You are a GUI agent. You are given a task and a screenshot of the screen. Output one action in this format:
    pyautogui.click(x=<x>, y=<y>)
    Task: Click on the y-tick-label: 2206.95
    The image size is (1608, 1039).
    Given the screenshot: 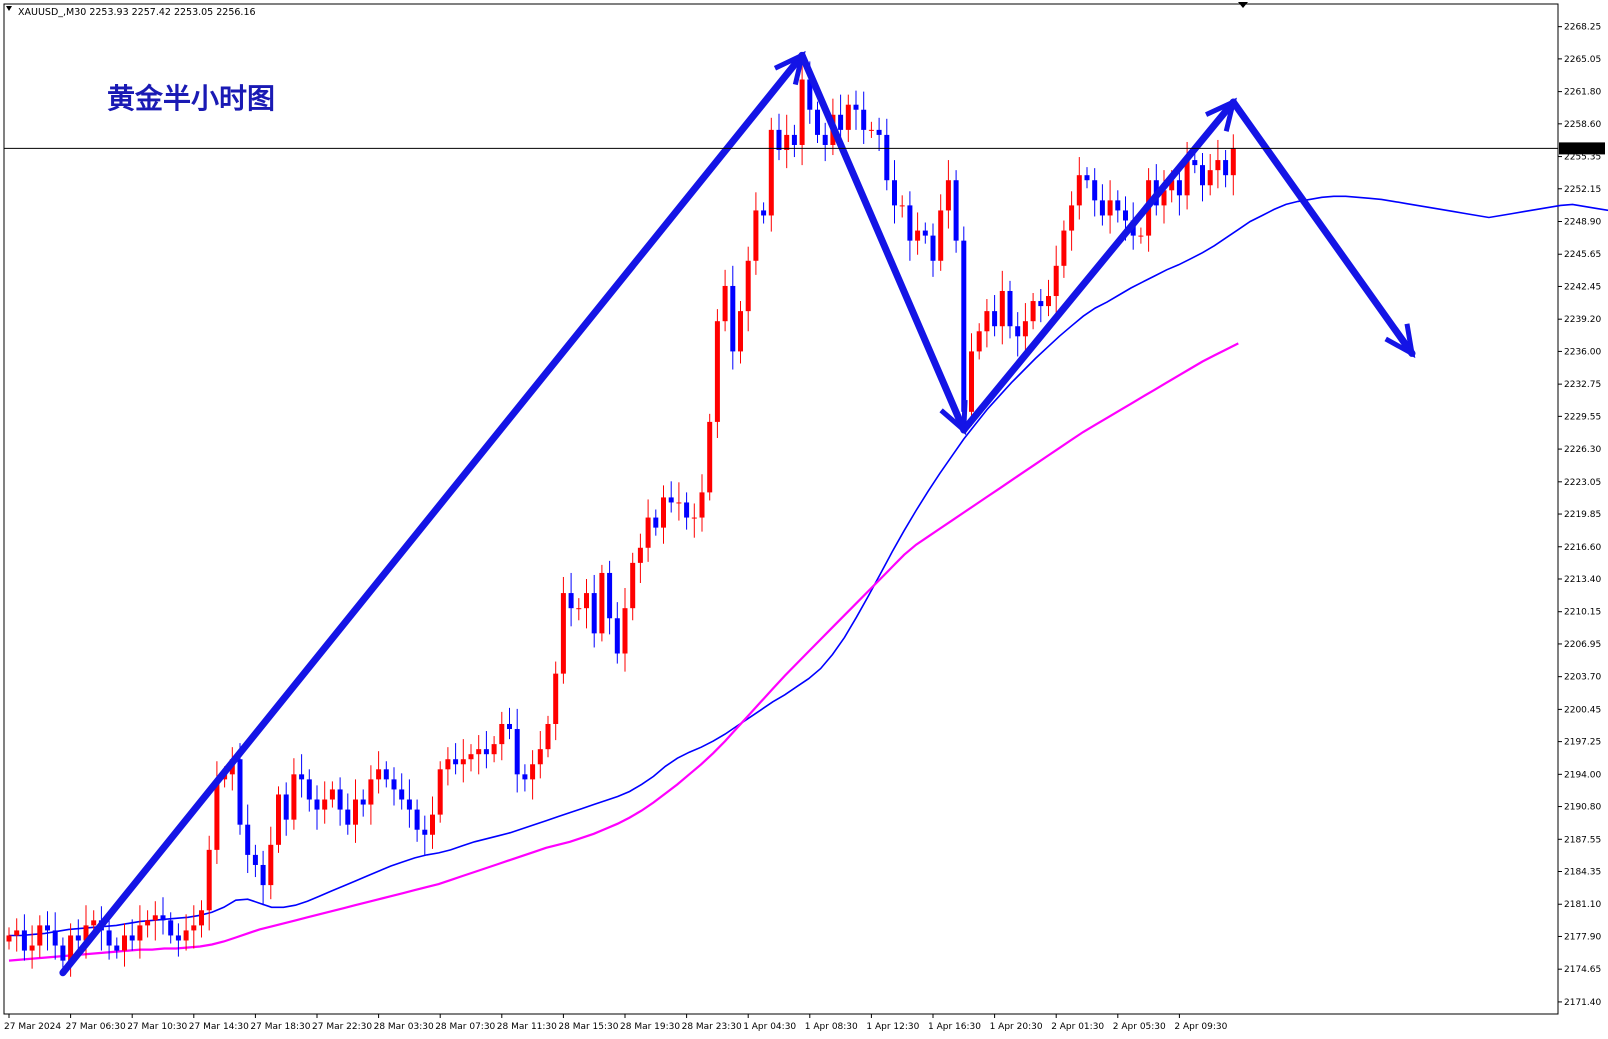 What is the action you would take?
    pyautogui.click(x=1582, y=645)
    